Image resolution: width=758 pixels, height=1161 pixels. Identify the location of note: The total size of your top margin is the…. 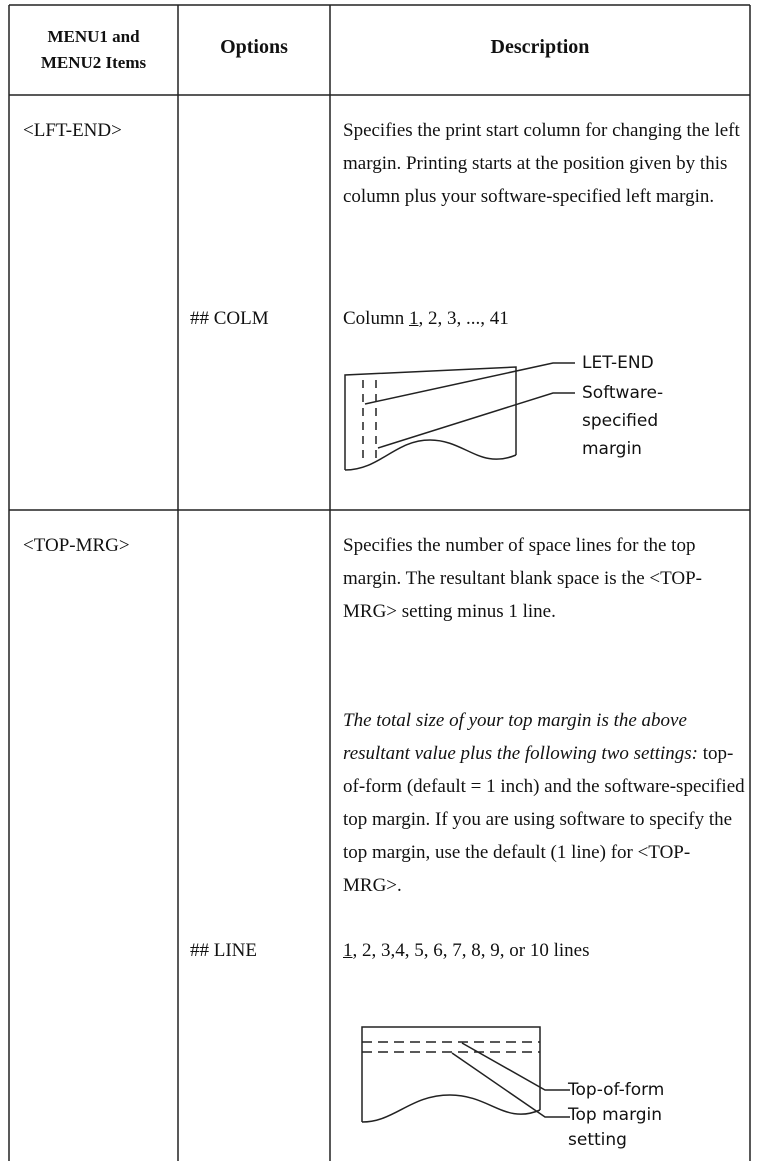
(544, 803).